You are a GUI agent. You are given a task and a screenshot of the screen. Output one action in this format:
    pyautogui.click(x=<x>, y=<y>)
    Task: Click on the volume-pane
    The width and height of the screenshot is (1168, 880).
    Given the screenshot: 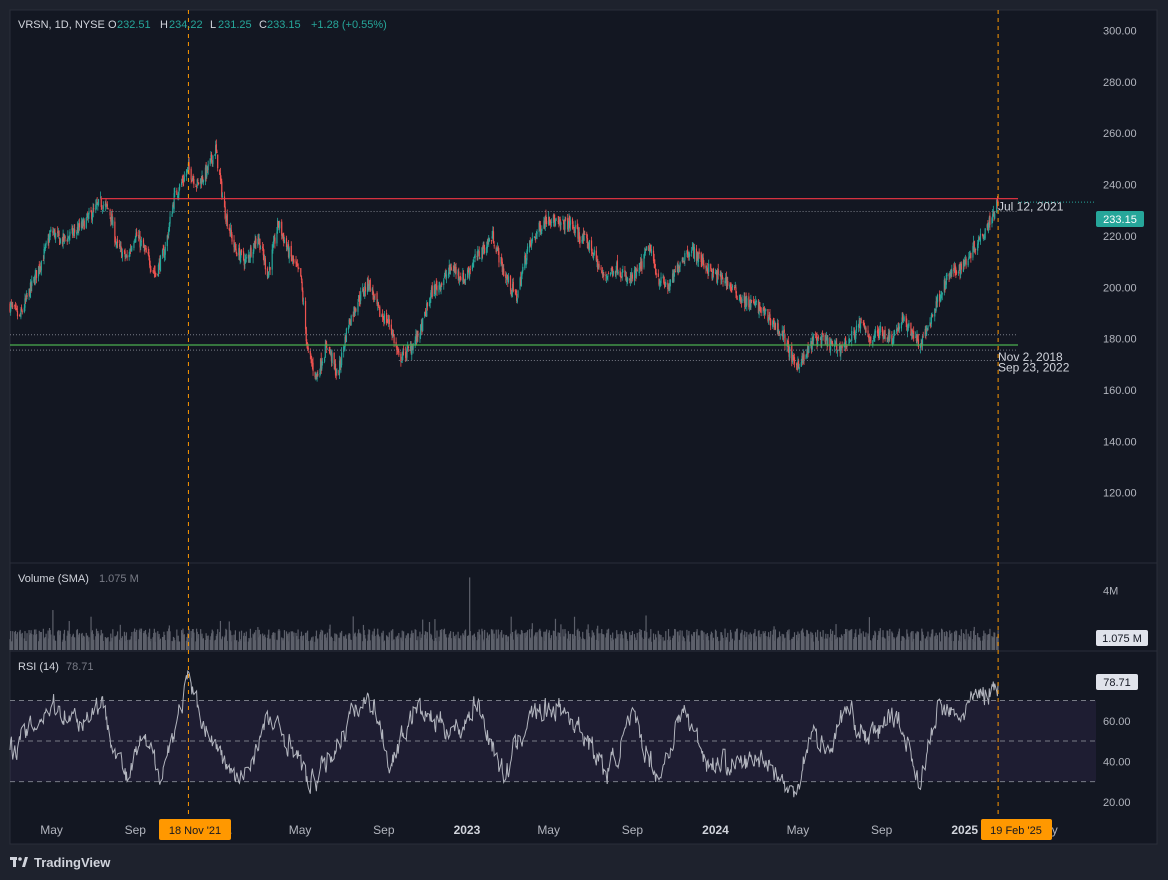 What is the action you would take?
    pyautogui.click(x=504, y=613)
    